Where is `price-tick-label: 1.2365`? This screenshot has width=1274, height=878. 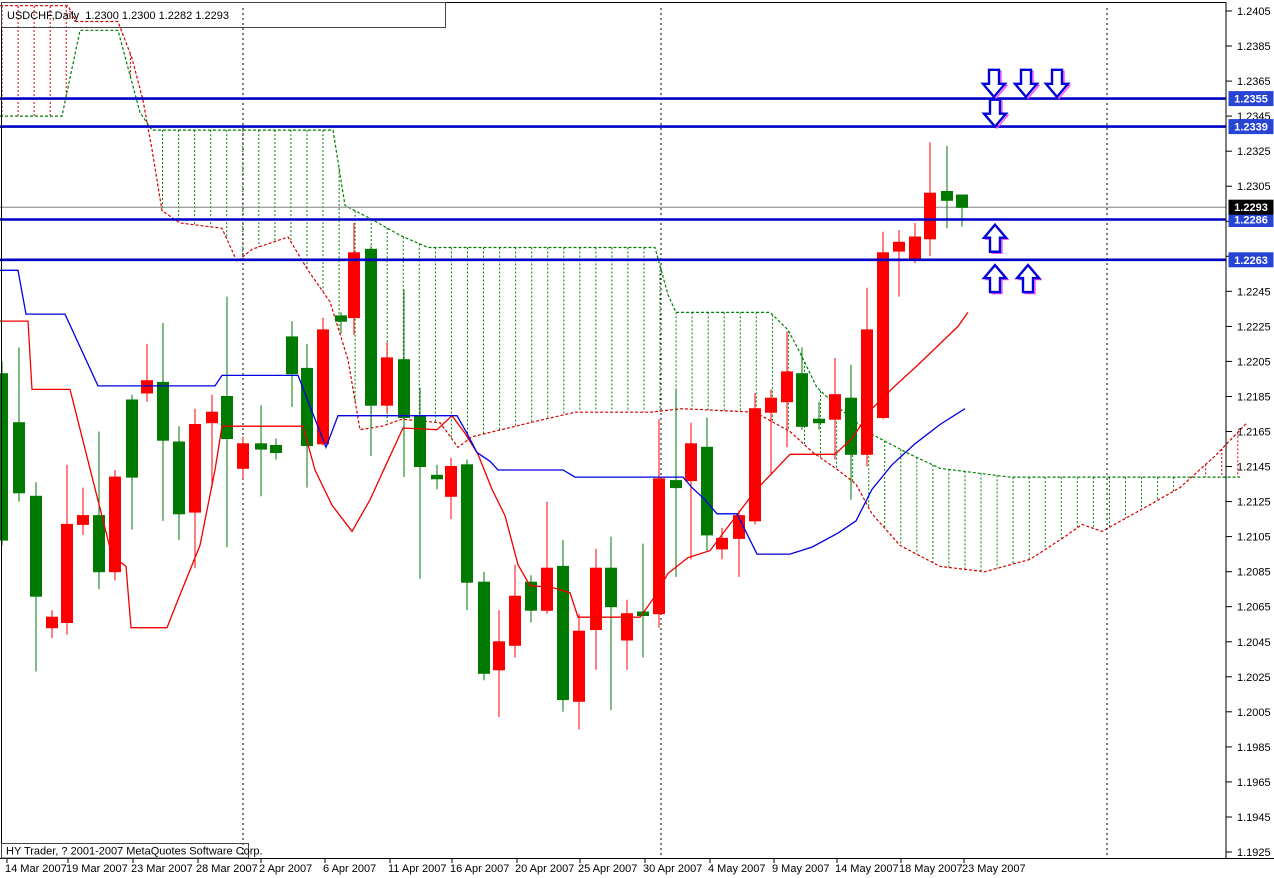 price-tick-label: 1.2365 is located at coordinates (1254, 82).